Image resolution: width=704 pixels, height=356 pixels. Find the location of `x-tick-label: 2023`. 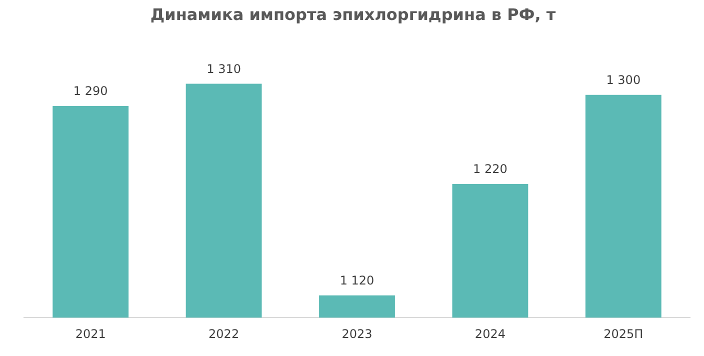

x-tick-label: 2023 is located at coordinates (357, 333).